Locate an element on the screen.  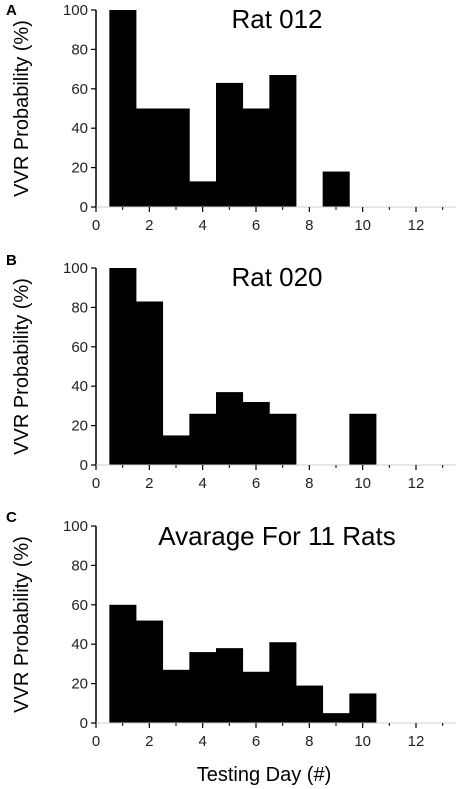
panel-letter: A is located at coordinates (11, 10).